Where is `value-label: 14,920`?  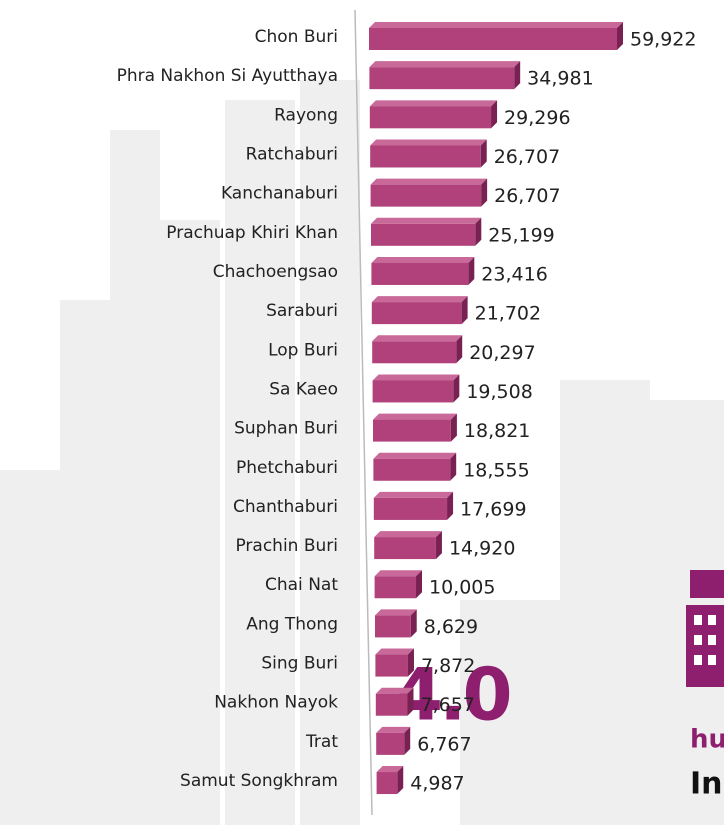 value-label: 14,920 is located at coordinates (482, 549).